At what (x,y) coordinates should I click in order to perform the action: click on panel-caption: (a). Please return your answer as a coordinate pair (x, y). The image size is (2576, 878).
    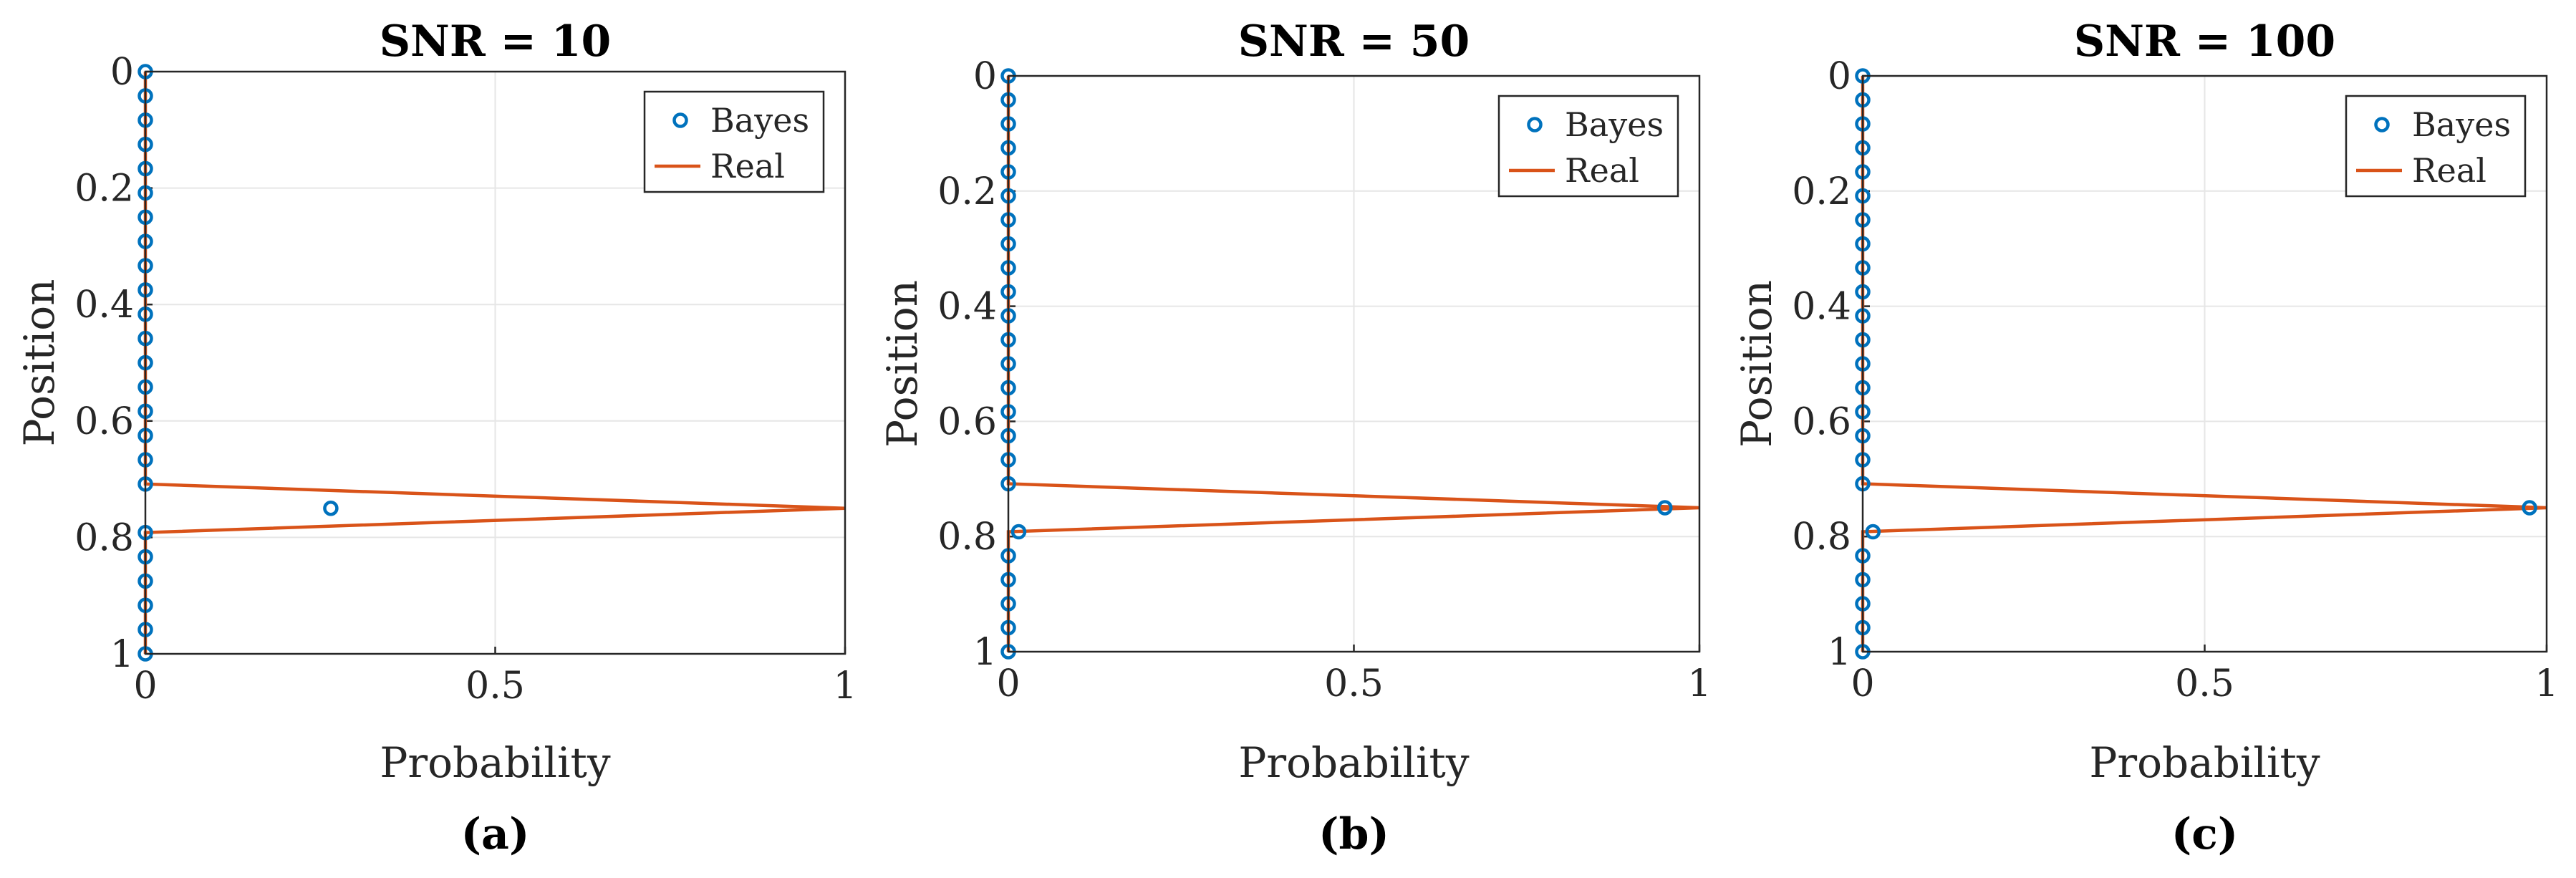
    Looking at the image, I should click on (495, 834).